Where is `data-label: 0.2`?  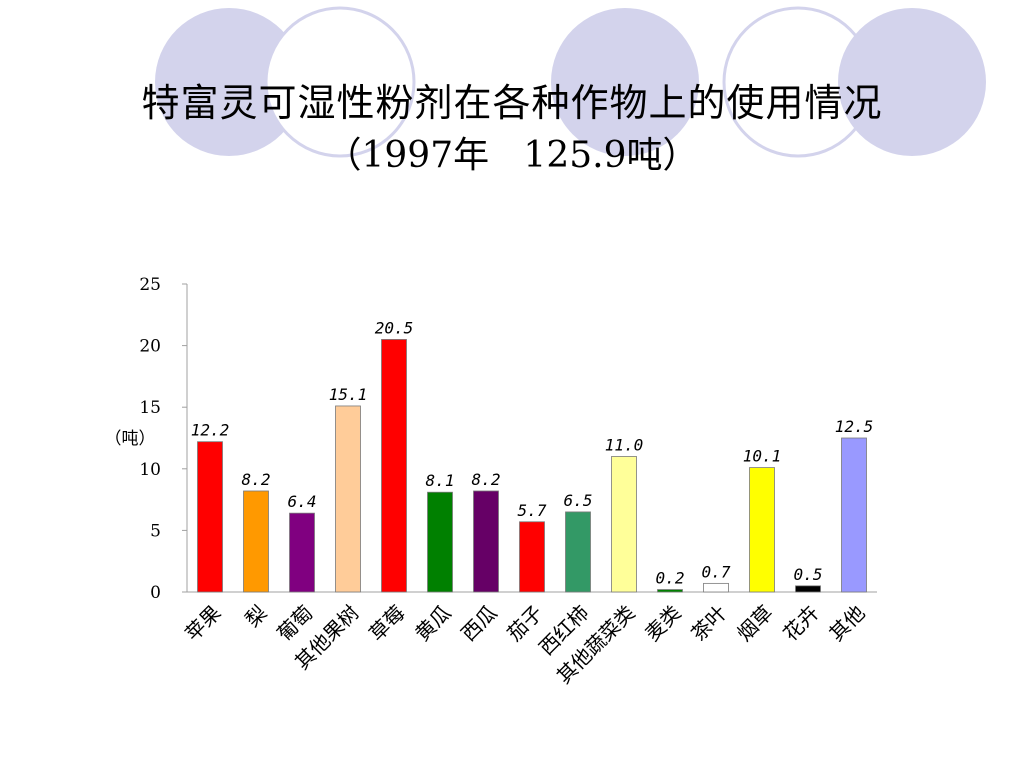 data-label: 0.2 is located at coordinates (670, 578).